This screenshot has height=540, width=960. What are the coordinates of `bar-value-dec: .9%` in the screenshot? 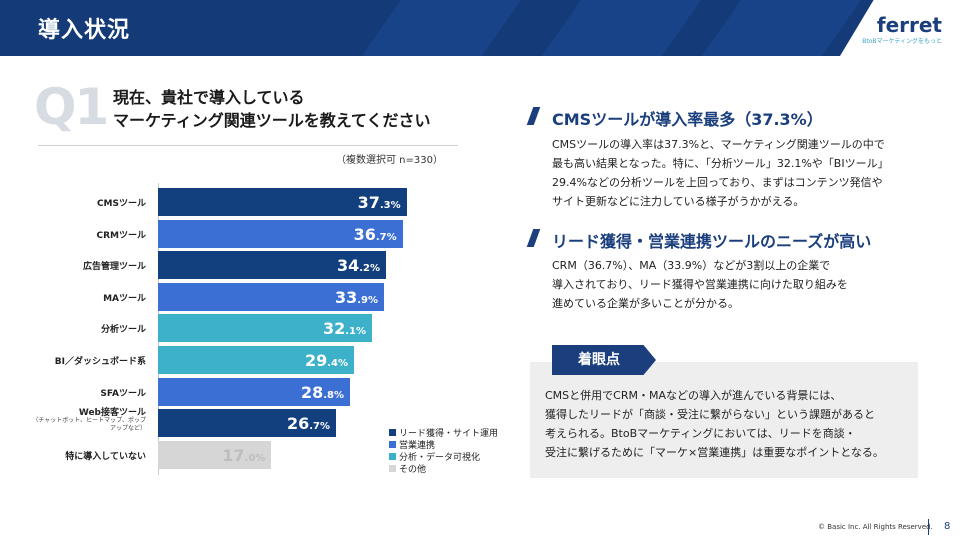 It's located at (367, 300).